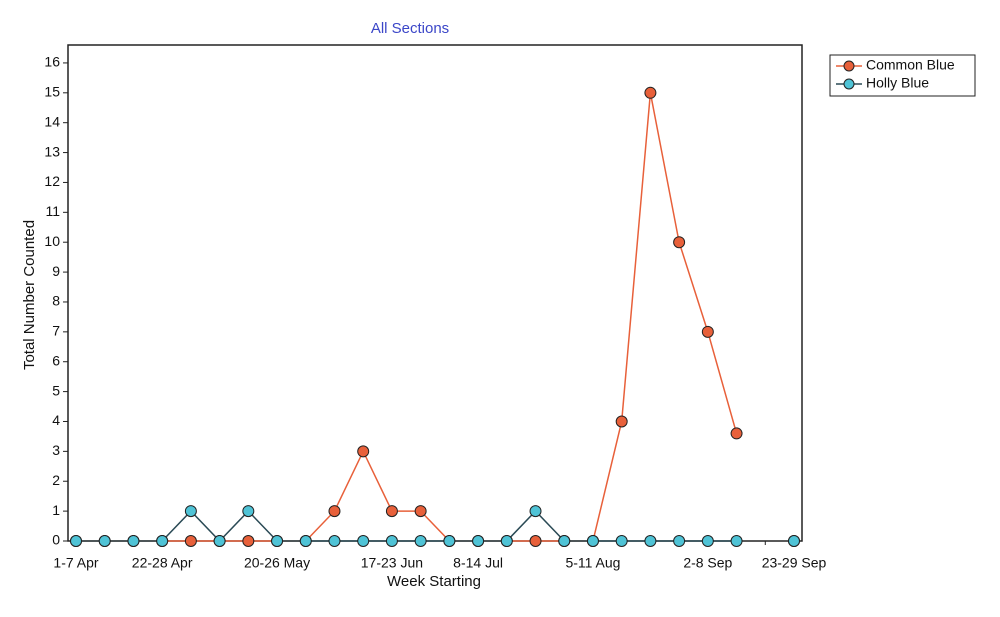 This screenshot has height=617, width=1000. I want to click on y-tick-label: 10, so click(52, 241).